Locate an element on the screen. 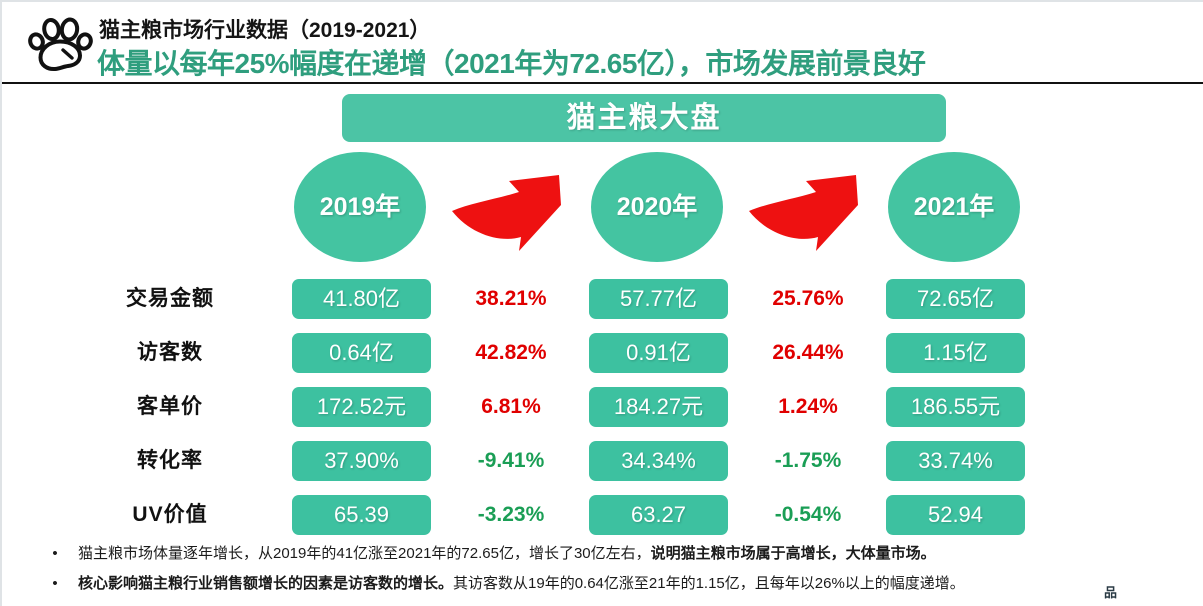 Image resolution: width=1203 pixels, height=606 pixels. metric-value-2019: 172.52元 is located at coordinates (361, 407).